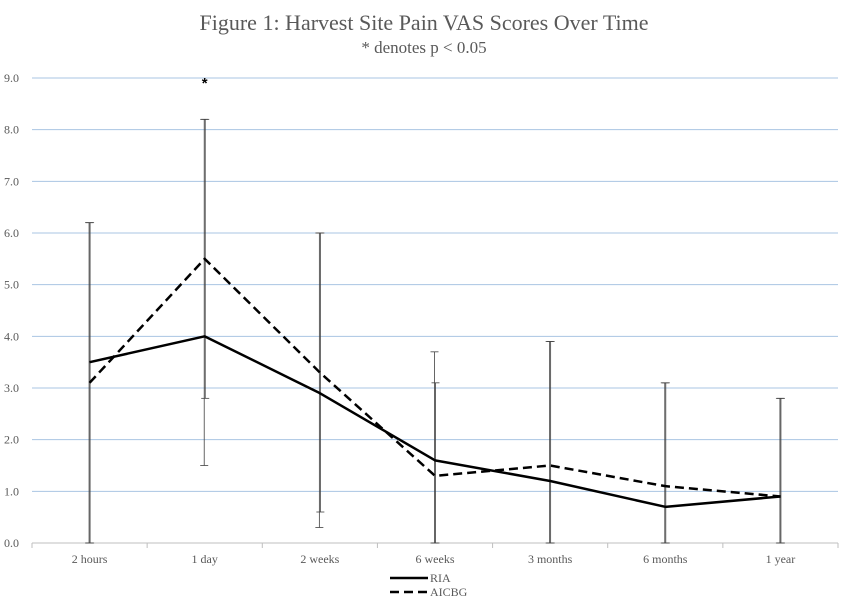 The width and height of the screenshot is (848, 599). I want to click on chart-subtitle: * denotes p < 0.05, so click(424, 47).